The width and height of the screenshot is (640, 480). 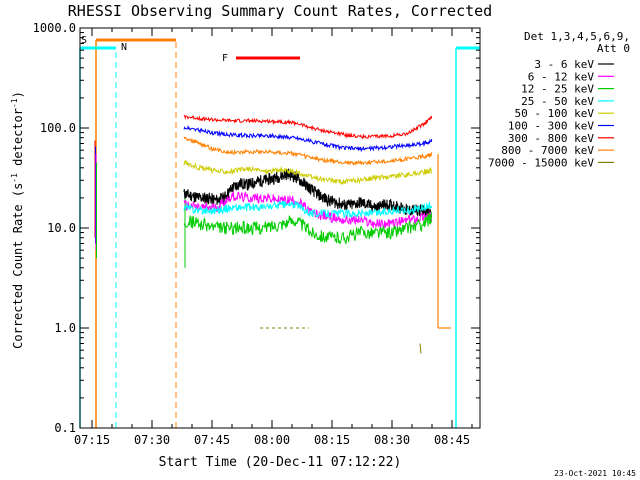 What do you see at coordinates (332, 440) in the screenshot?
I see `x-tick-label: 08:15` at bounding box center [332, 440].